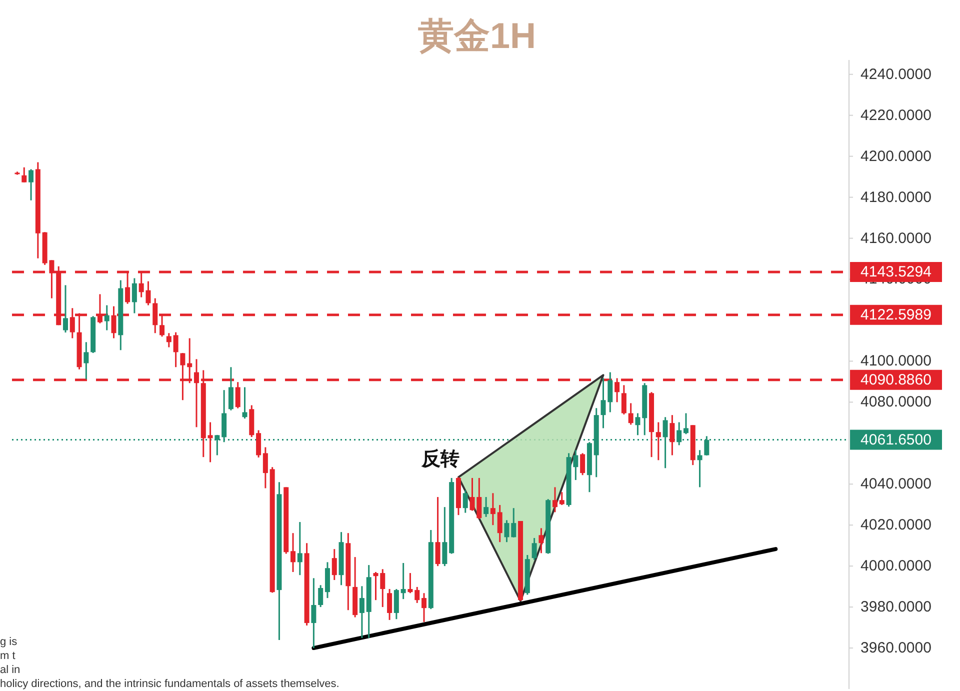 The width and height of the screenshot is (960, 691). What do you see at coordinates (896, 607) in the screenshot?
I see `y-tick-label: 3980.0000` at bounding box center [896, 607].